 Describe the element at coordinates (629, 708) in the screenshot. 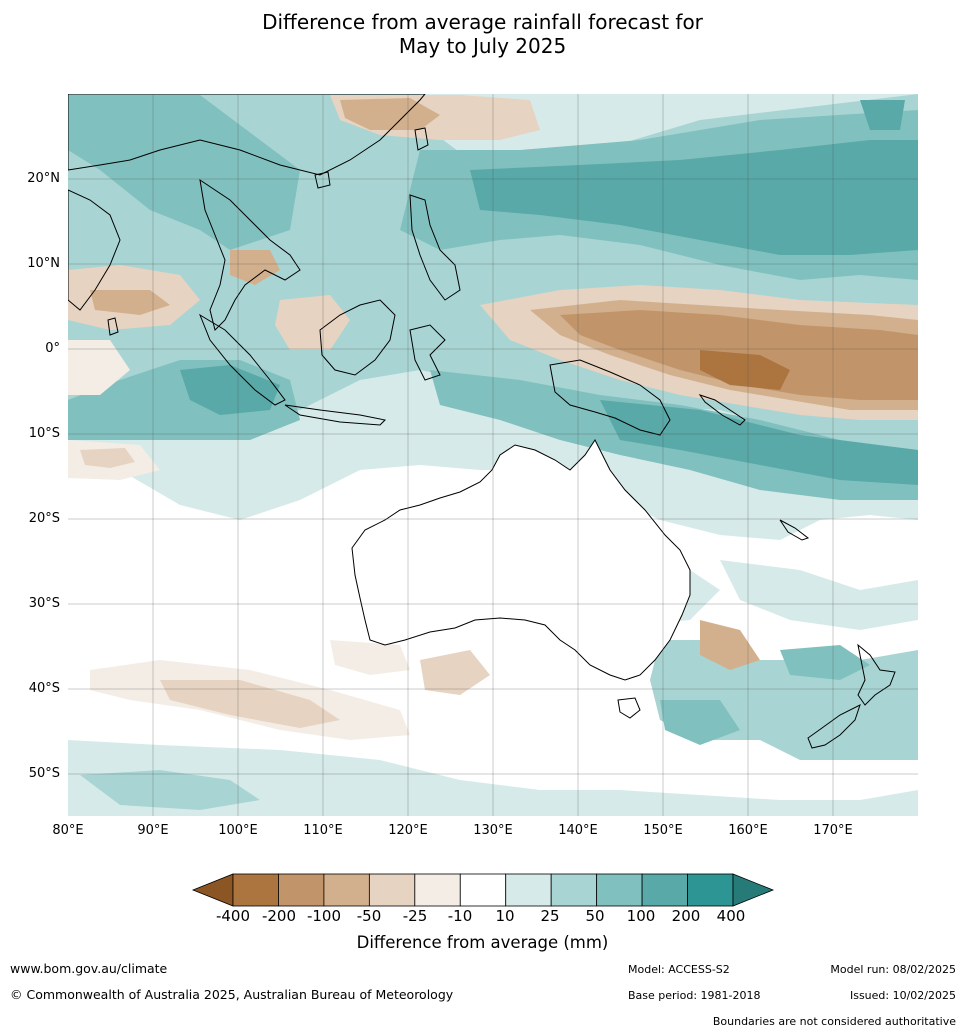

I see `tasmania-land` at that location.